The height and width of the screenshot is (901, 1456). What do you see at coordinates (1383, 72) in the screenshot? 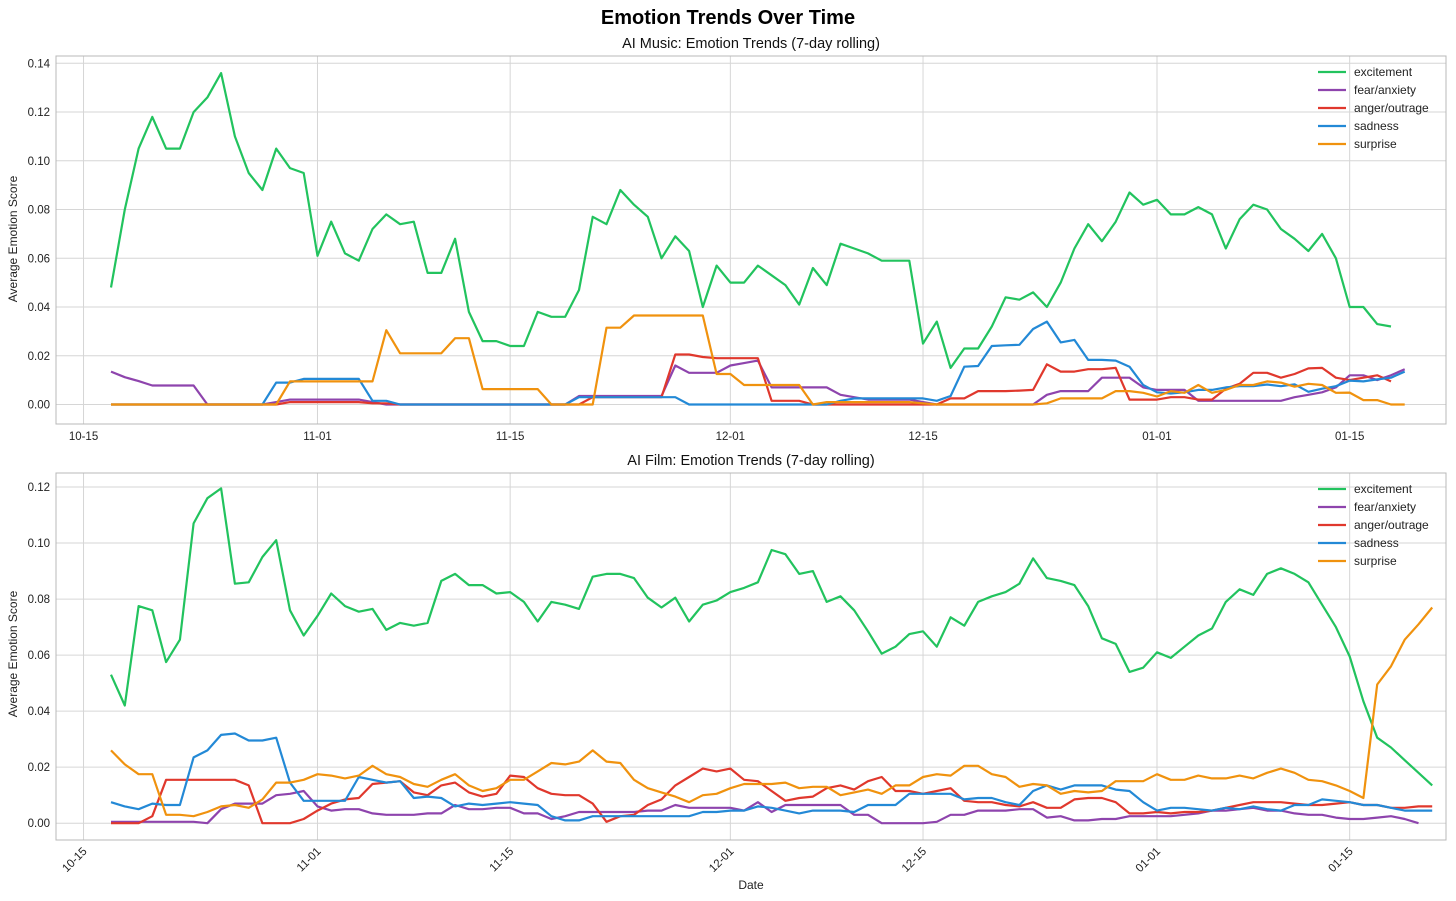
I see `ai-music-legend-label-excitement: excitement` at bounding box center [1383, 72].